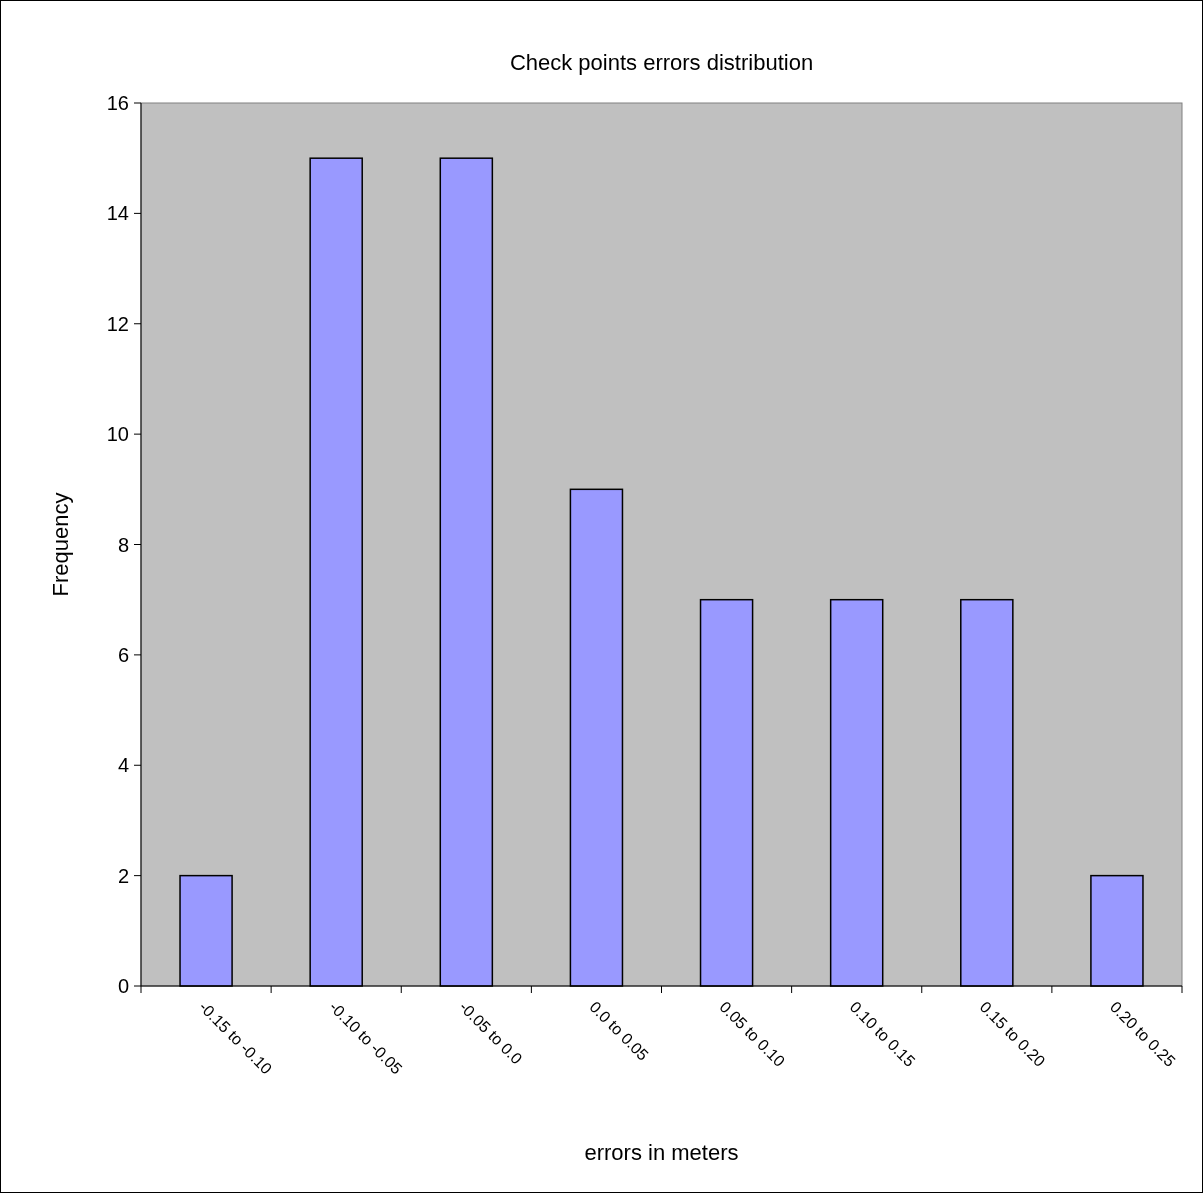 The image size is (1203, 1193). What do you see at coordinates (661, 1152) in the screenshot?
I see `x-axis-title: errors in meters` at bounding box center [661, 1152].